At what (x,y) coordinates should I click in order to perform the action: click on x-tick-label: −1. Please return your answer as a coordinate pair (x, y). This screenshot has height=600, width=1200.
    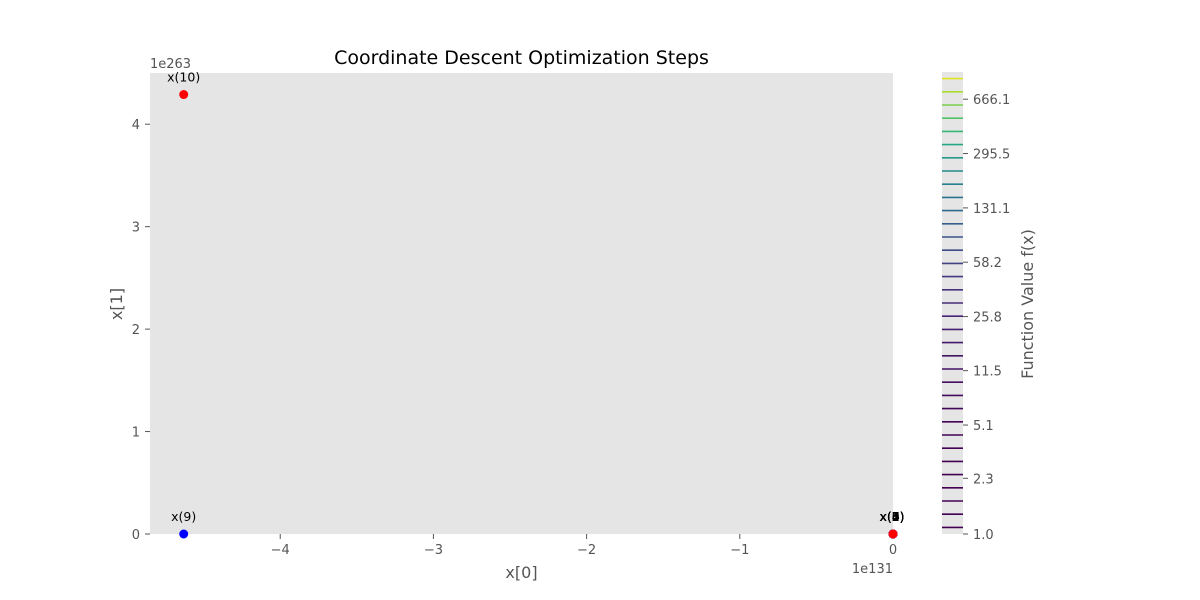
    Looking at the image, I should click on (739, 550).